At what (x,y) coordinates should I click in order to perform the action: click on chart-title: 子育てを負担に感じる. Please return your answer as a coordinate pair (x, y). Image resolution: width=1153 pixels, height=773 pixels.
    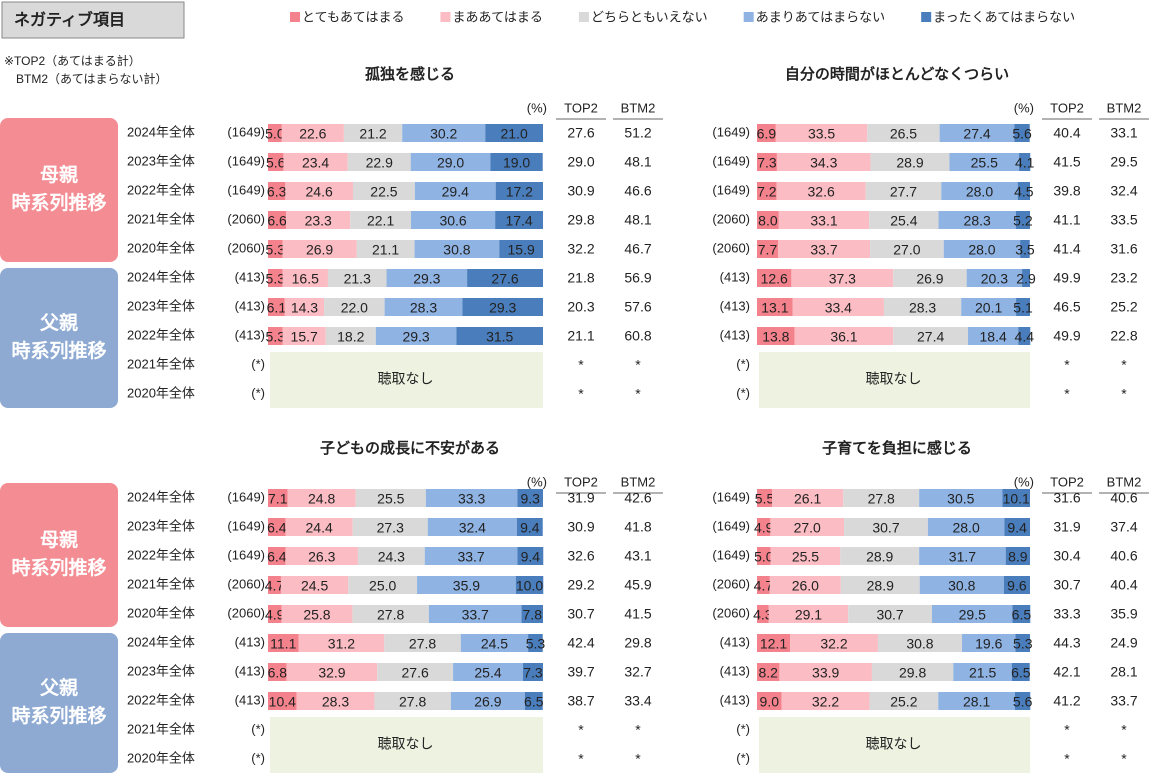
    Looking at the image, I should click on (897, 448).